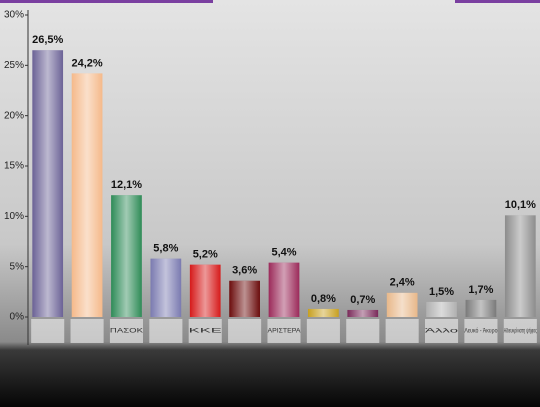 The height and width of the screenshot is (407, 540). What do you see at coordinates (126, 185) in the screenshot?
I see `value-label: 12,1%` at bounding box center [126, 185].